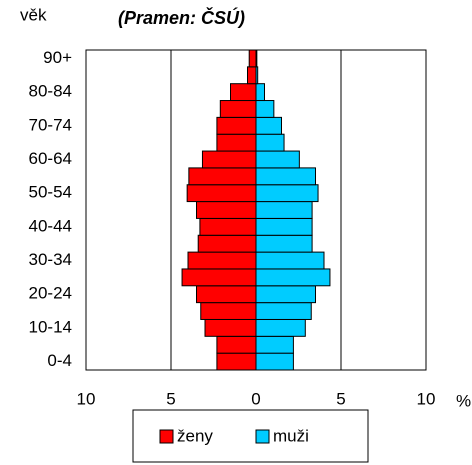  What do you see at coordinates (181, 17) in the screenshot?
I see `subtitle: (Pramen: ČSÚ)` at bounding box center [181, 17].